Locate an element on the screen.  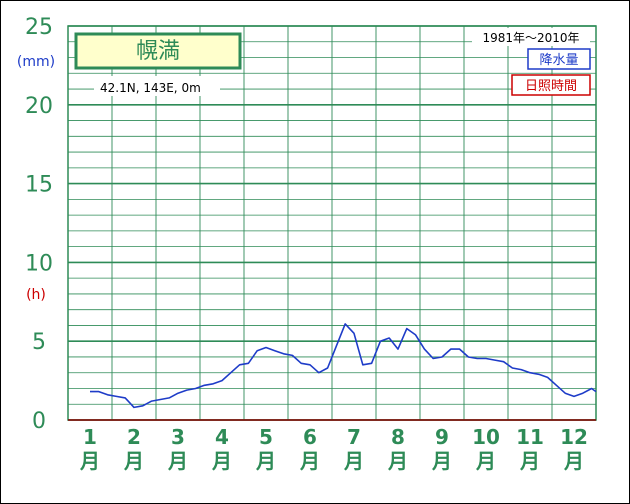
legend-precip-box is located at coordinates (559, 59).